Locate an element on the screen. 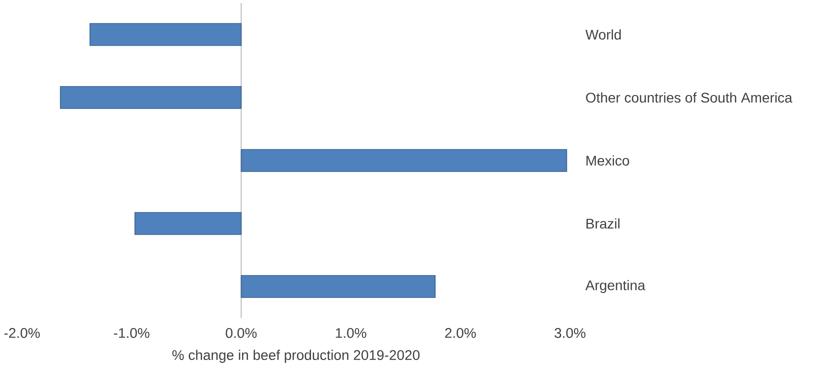 The image size is (829, 378). x-tick-label: 3.0% is located at coordinates (570, 333).